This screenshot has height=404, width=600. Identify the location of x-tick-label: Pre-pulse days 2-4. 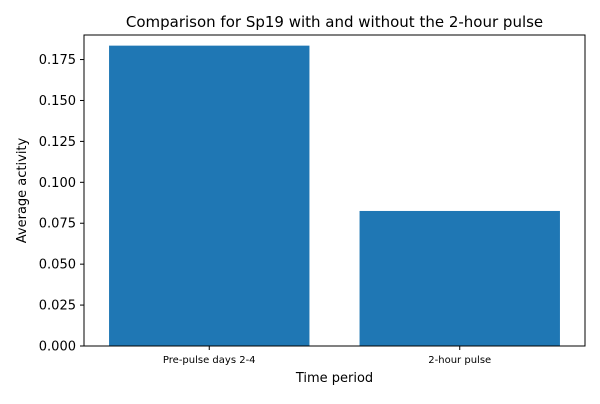
(209, 360).